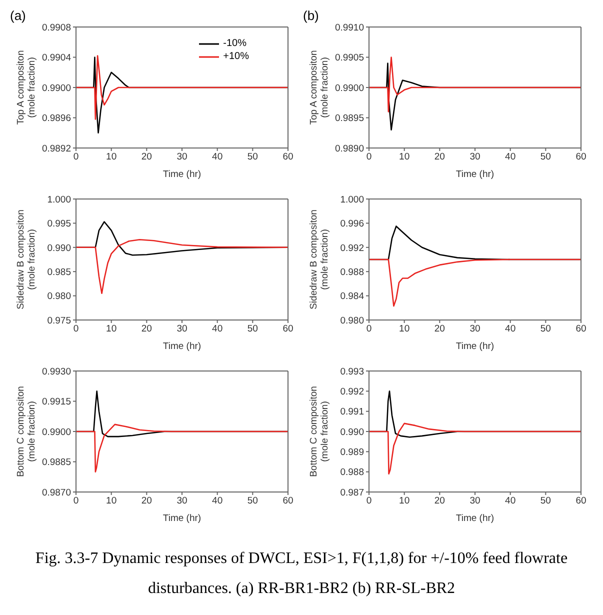 The image size is (603, 615). Describe the element at coordinates (56, 28) in the screenshot. I see `y-tick-label: 0.9908` at that location.